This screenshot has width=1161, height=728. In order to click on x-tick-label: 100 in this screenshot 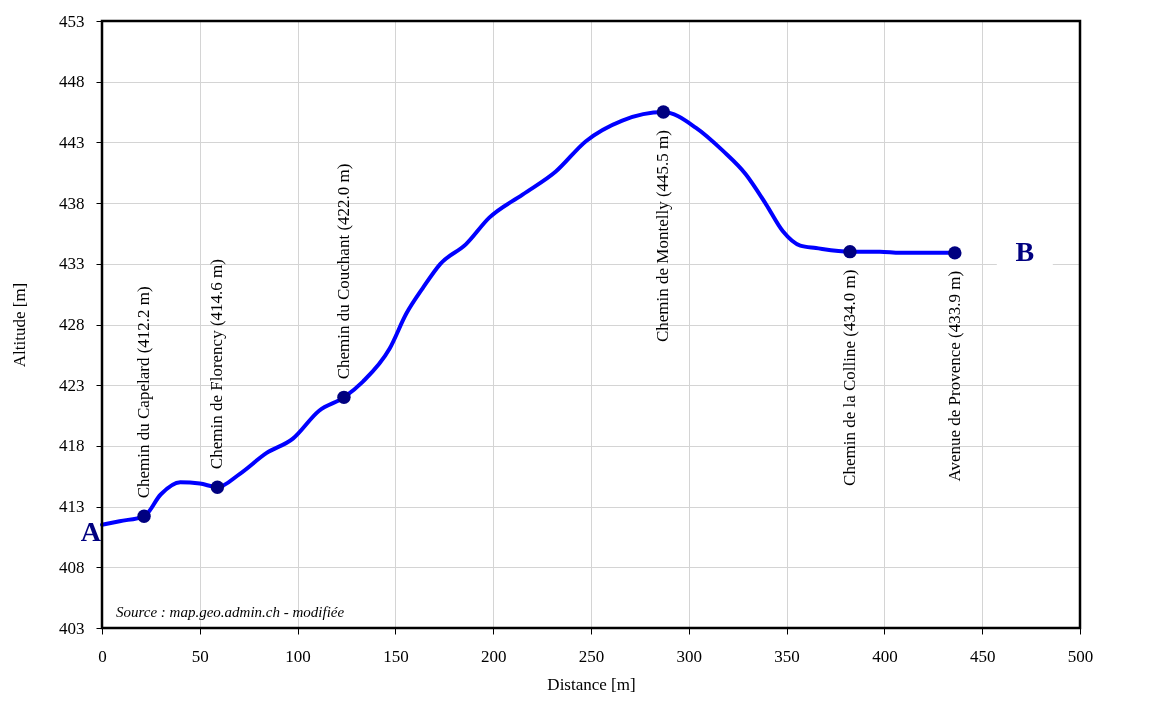, I will do `click(298, 656)`.